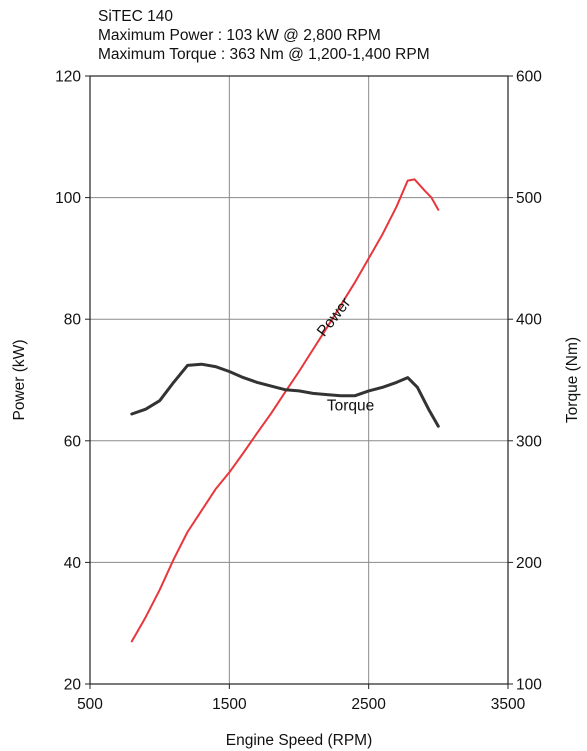 The width and height of the screenshot is (587, 751). Describe the element at coordinates (299, 740) in the screenshot. I see `x-axis-label: Engine Speed (RPM)` at that location.